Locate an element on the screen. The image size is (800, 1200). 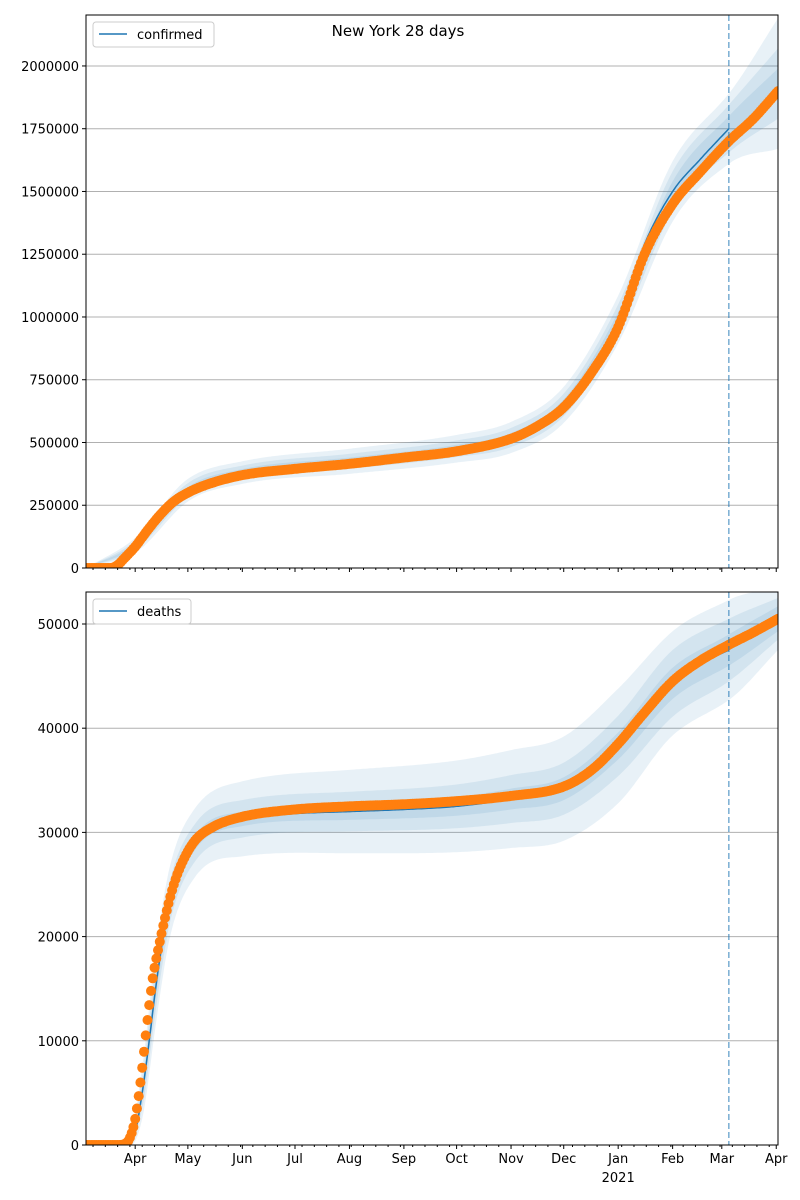
x-tick-label: Mar is located at coordinates (722, 1159).